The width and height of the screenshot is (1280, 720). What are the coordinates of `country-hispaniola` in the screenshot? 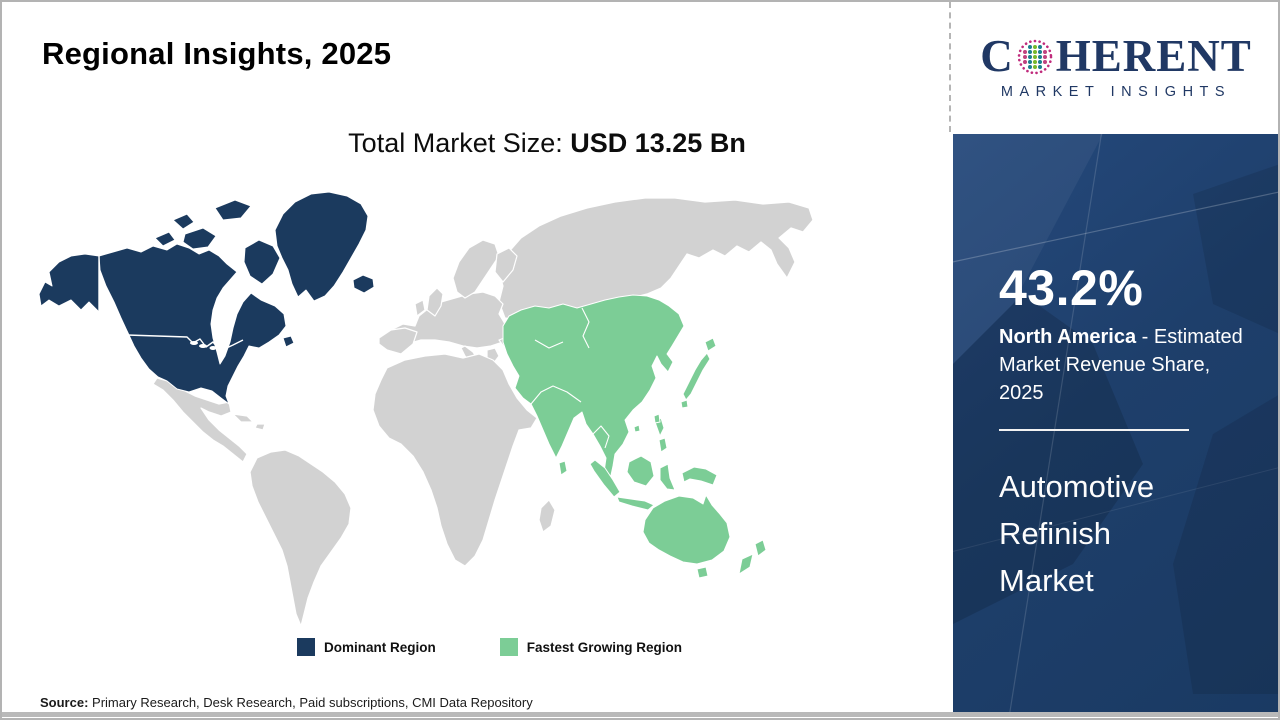 It's located at (260, 427).